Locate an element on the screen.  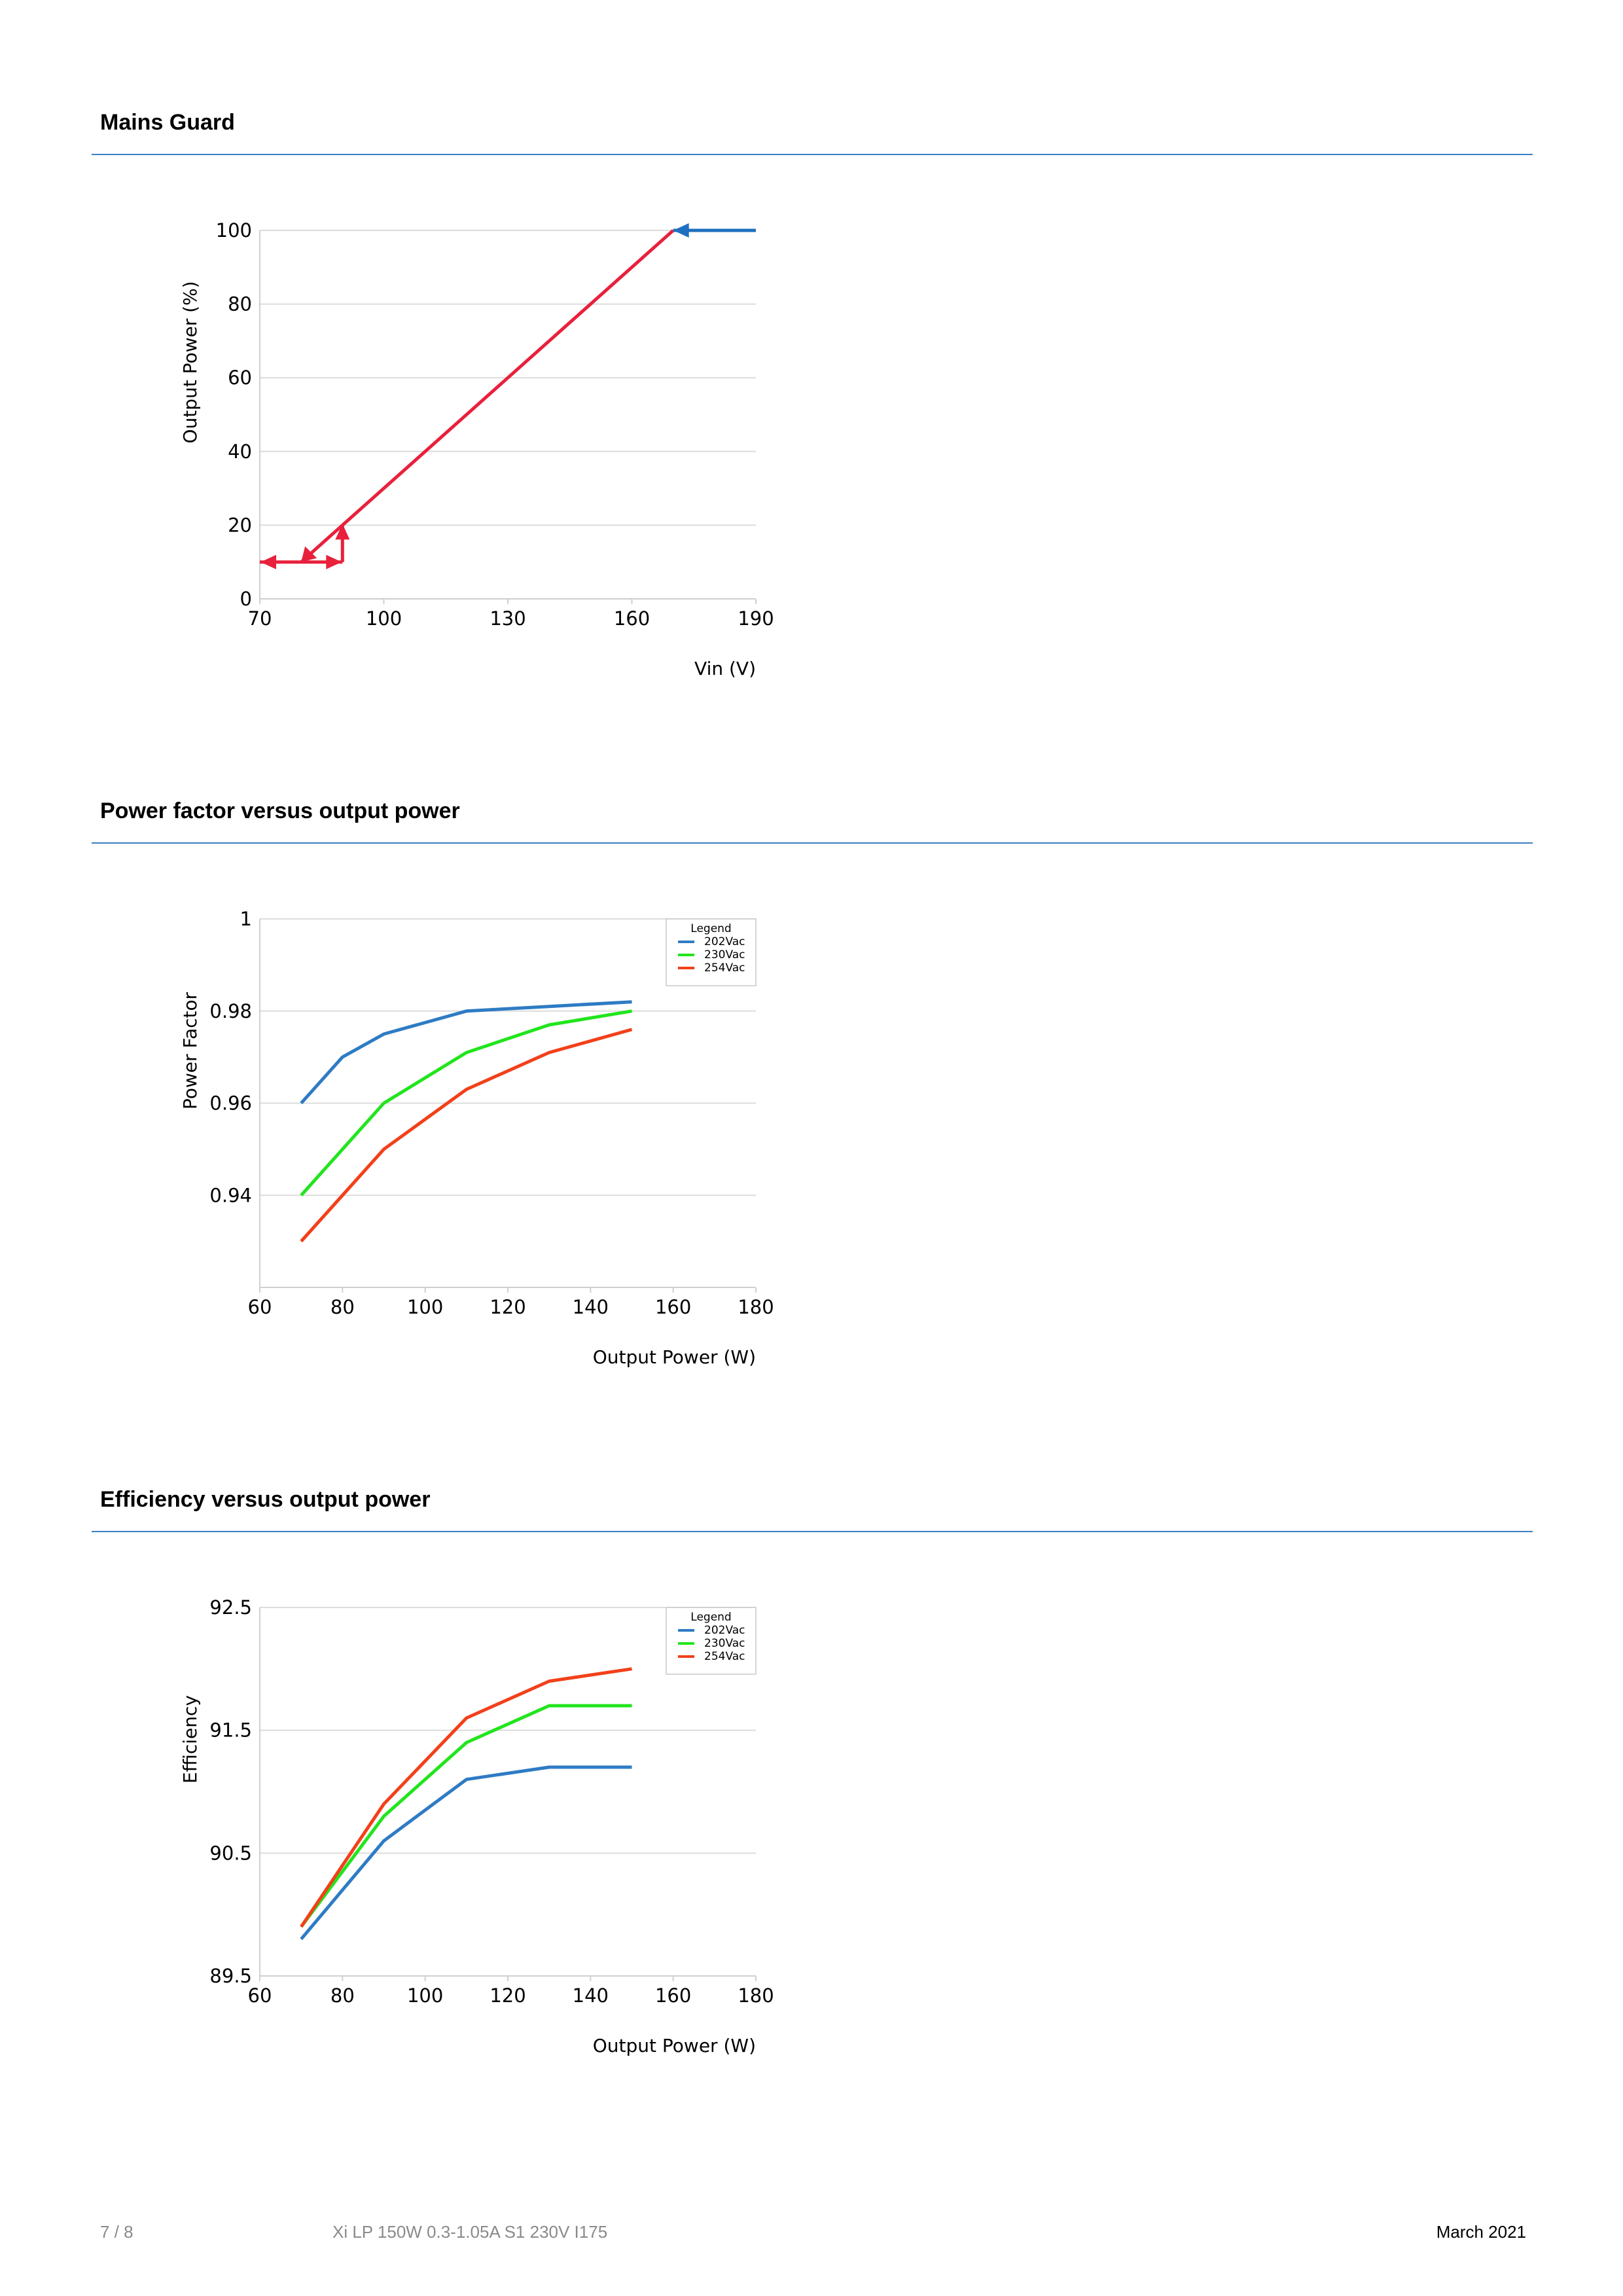
page-number: 7 / 8 is located at coordinates (117, 2232).